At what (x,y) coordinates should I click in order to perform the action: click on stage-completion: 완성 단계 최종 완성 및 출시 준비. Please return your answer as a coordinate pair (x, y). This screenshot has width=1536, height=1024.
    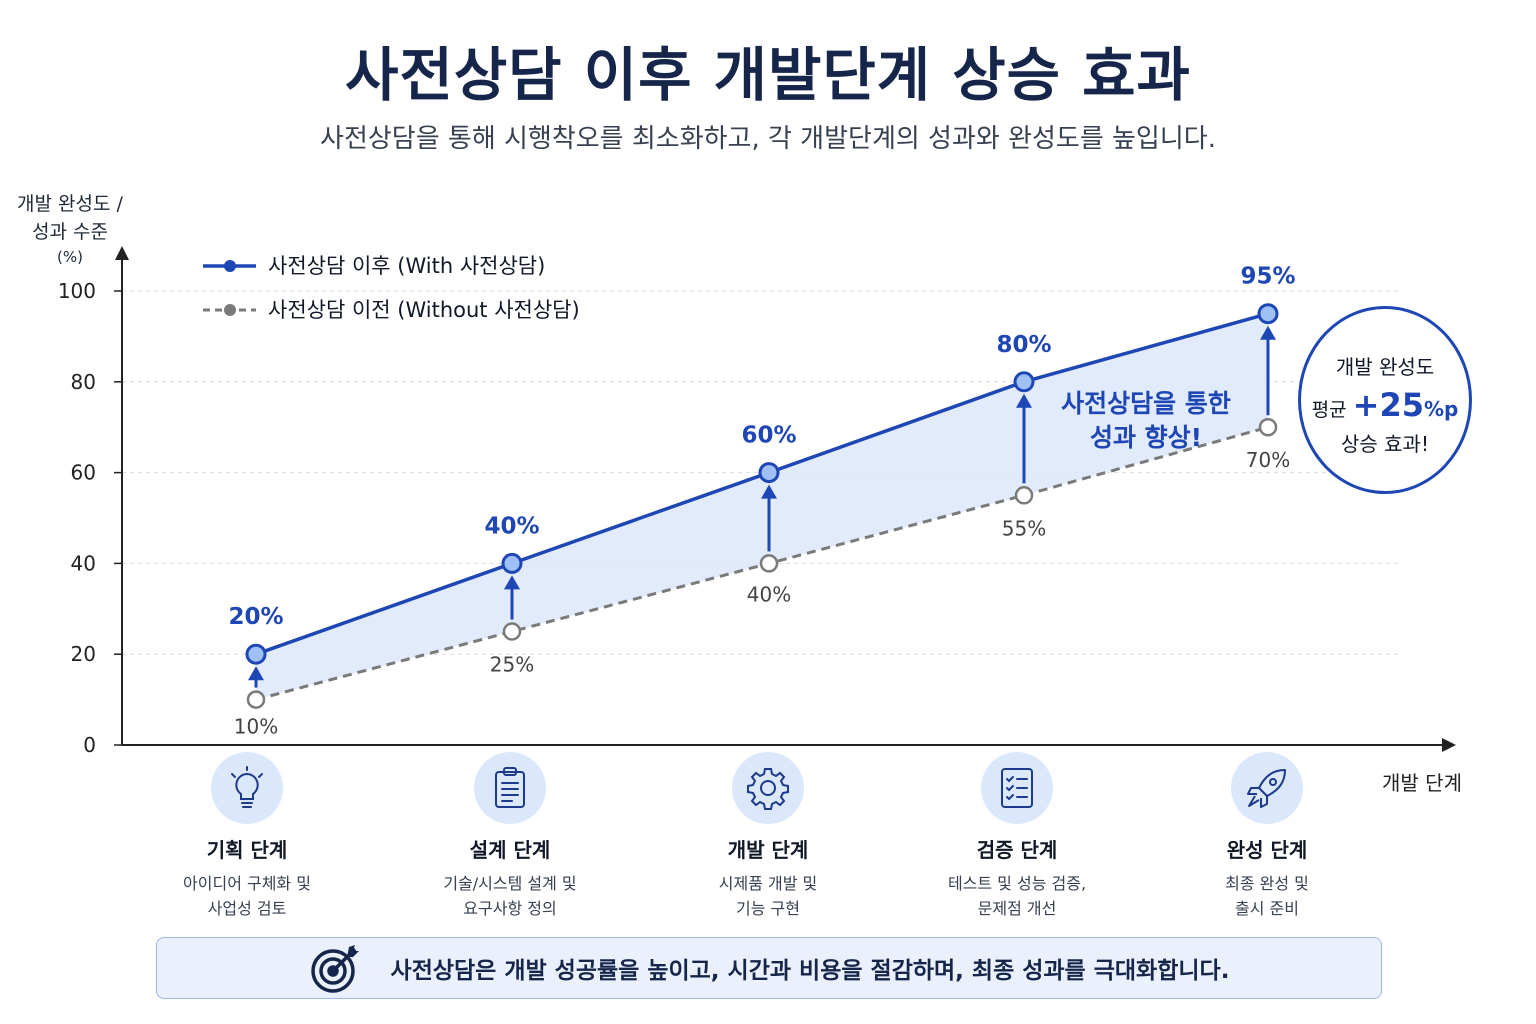
    Looking at the image, I should click on (1267, 836).